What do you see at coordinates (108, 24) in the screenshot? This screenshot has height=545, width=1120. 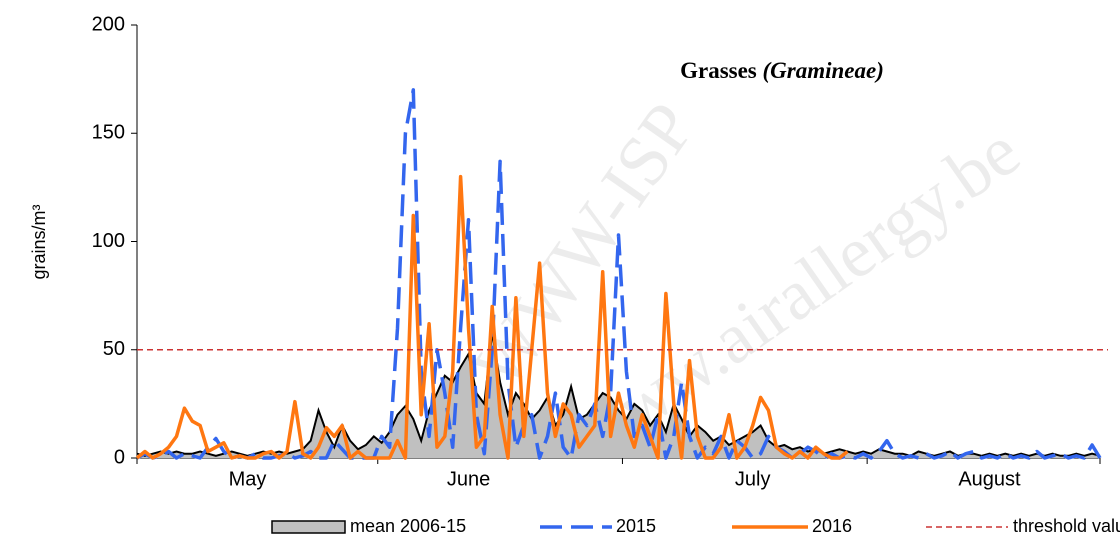 I see `y-tick-label: 200` at bounding box center [108, 24].